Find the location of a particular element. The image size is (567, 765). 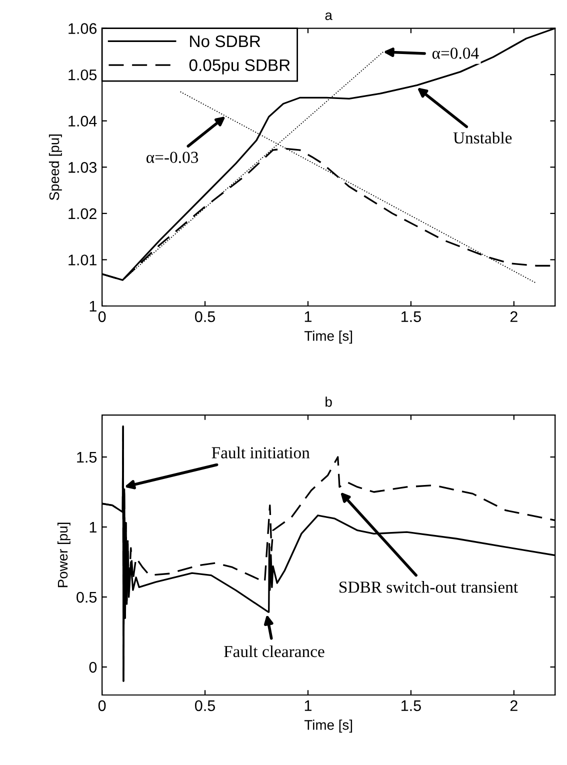

y-tick-label: 1.03 is located at coordinates (82, 167).